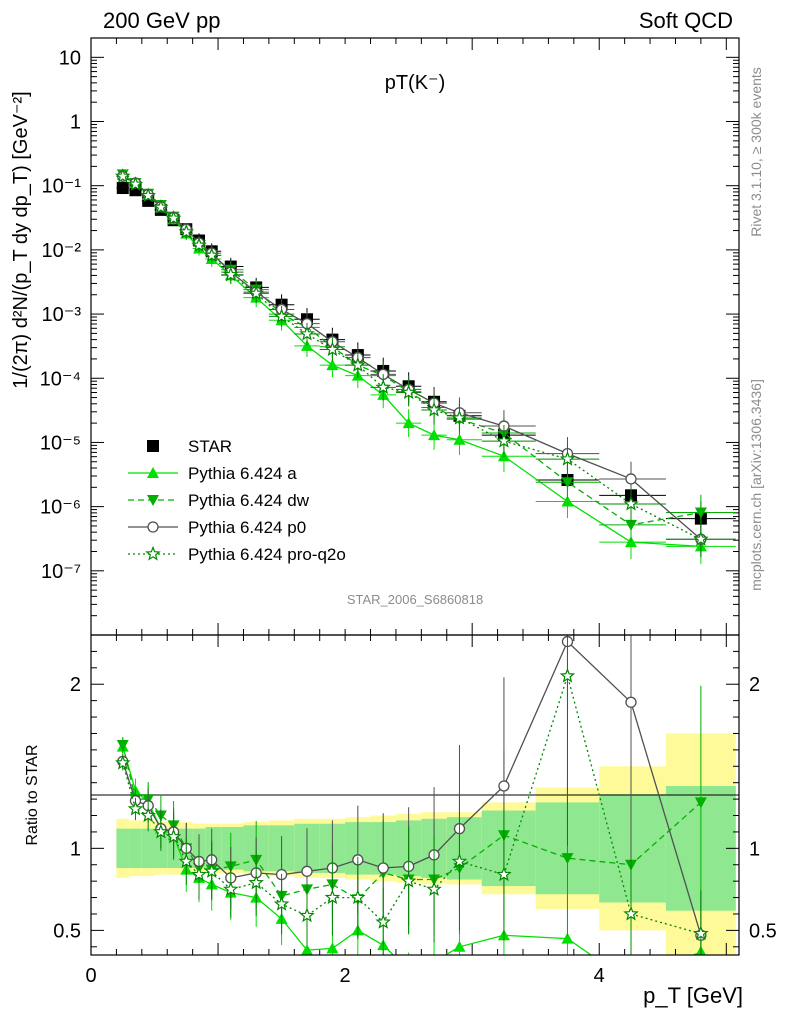 The width and height of the screenshot is (786, 1024). Describe the element at coordinates (60, 379) in the screenshot. I see `main-y-tick-label: 10⁻⁴` at that location.